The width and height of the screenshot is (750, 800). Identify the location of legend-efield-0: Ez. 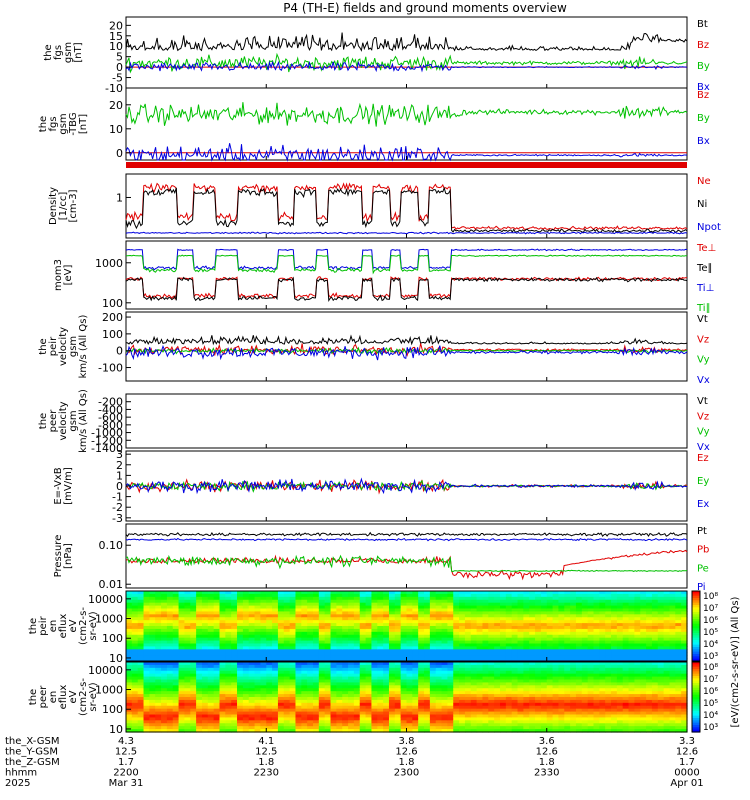
(703, 458).